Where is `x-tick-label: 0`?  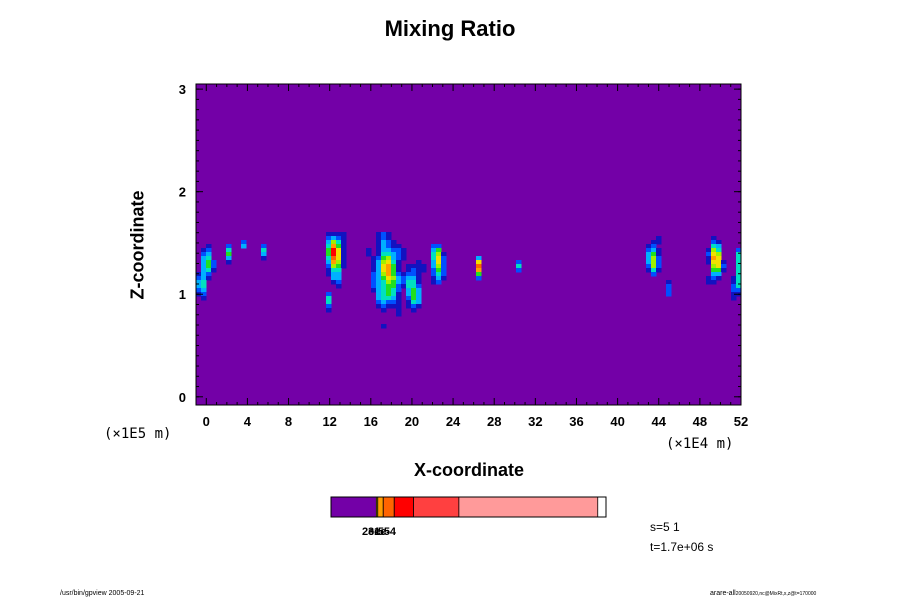 x-tick-label: 0 is located at coordinates (206, 421).